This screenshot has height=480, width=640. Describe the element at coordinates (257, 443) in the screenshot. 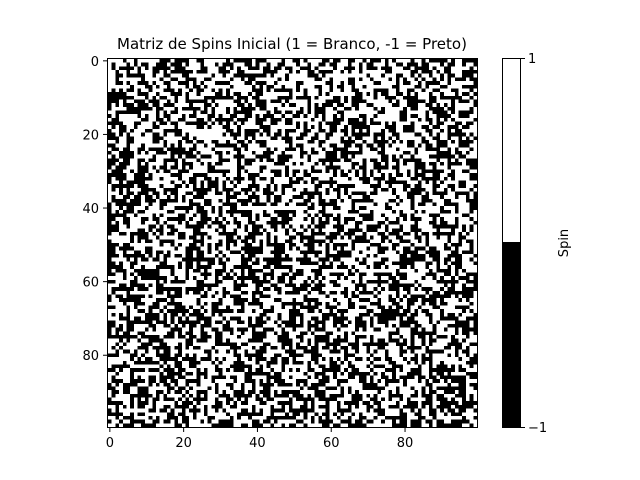

I see `x-tick-label-40: 40` at that location.